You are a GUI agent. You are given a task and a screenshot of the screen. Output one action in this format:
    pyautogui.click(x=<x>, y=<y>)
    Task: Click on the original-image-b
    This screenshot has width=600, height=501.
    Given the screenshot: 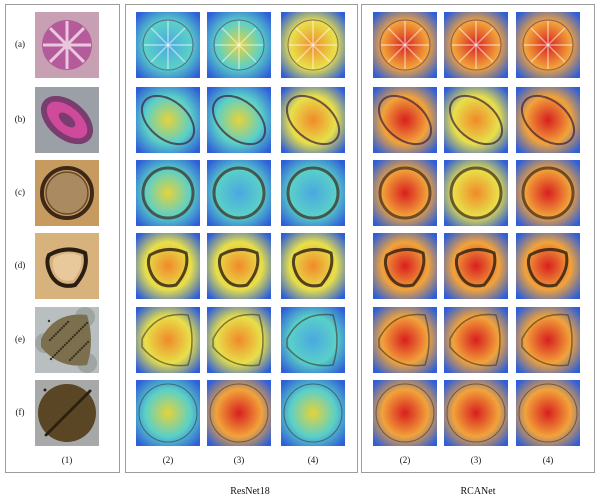 What is the action you would take?
    pyautogui.click(x=67, y=120)
    